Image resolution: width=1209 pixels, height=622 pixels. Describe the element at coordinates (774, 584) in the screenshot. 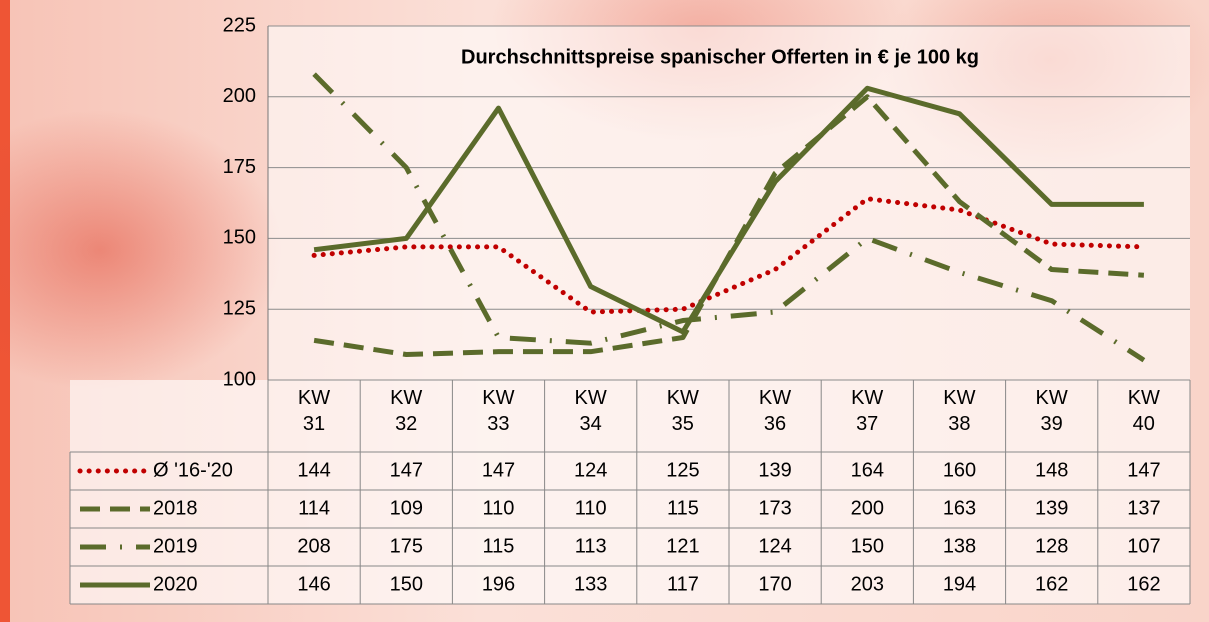

I see `table-value: 170` at that location.